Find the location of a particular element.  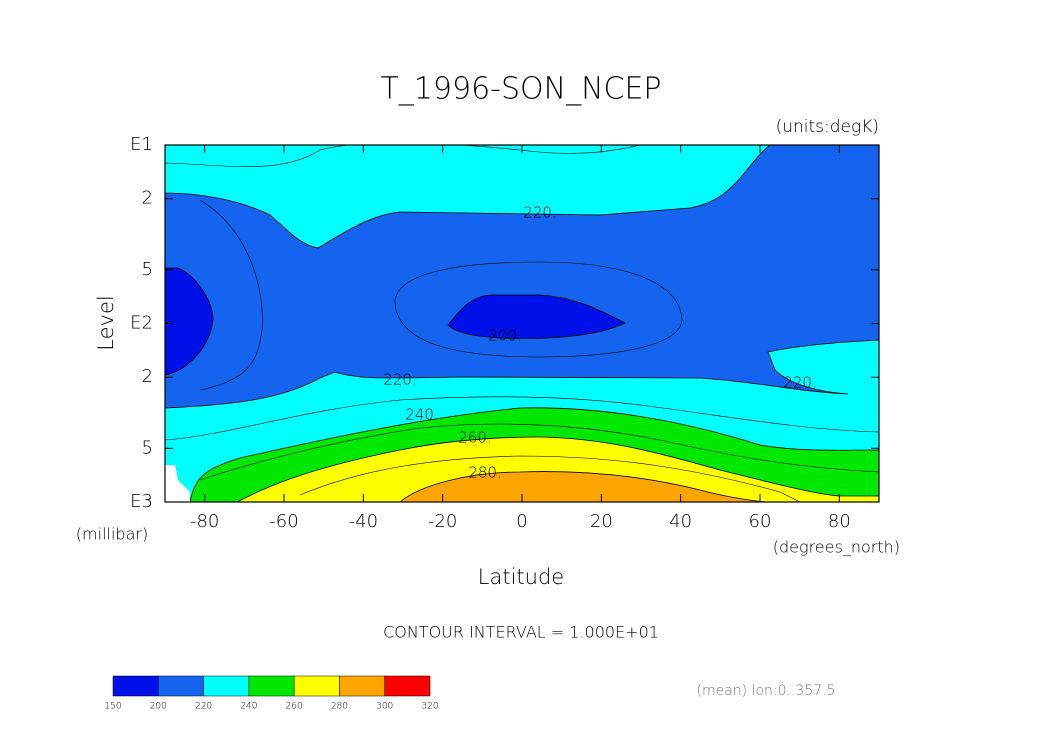

contour-label: 280. is located at coordinates (484, 473).